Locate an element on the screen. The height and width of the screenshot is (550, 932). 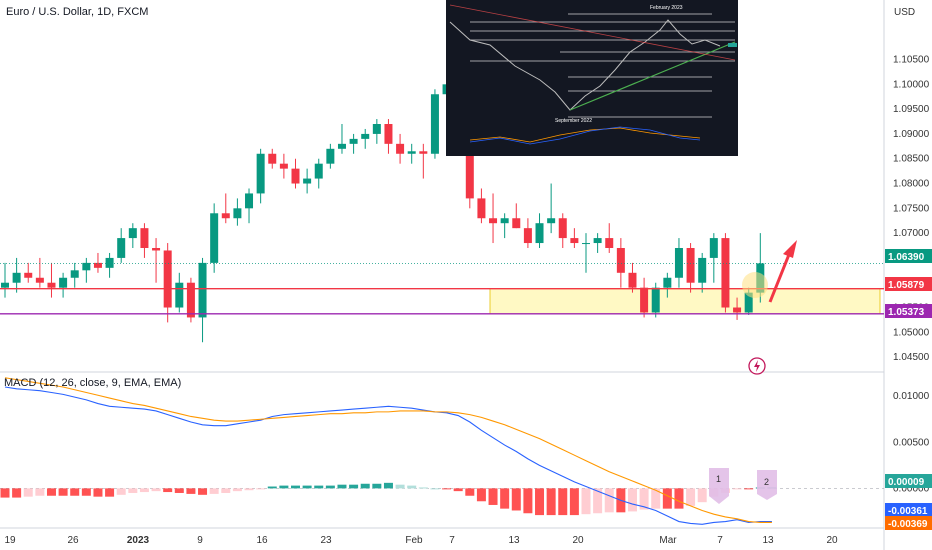
macd-hist-label: 0.00009 is located at coordinates (906, 482).